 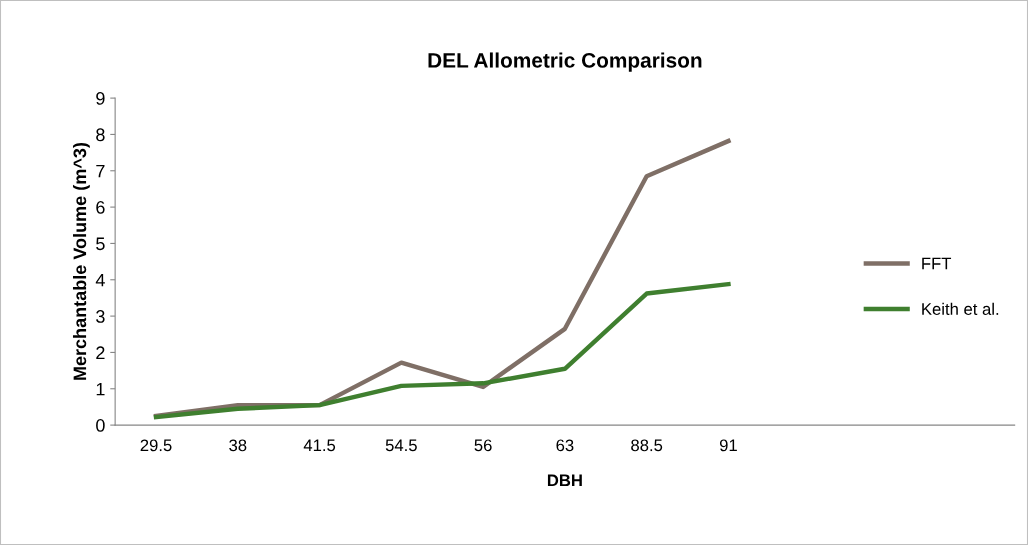 What do you see at coordinates (100, 389) in the screenshot?
I see `y-tick-label: 1` at bounding box center [100, 389].